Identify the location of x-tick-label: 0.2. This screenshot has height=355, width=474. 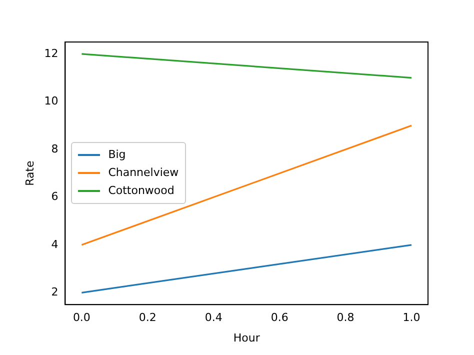
(147, 317).